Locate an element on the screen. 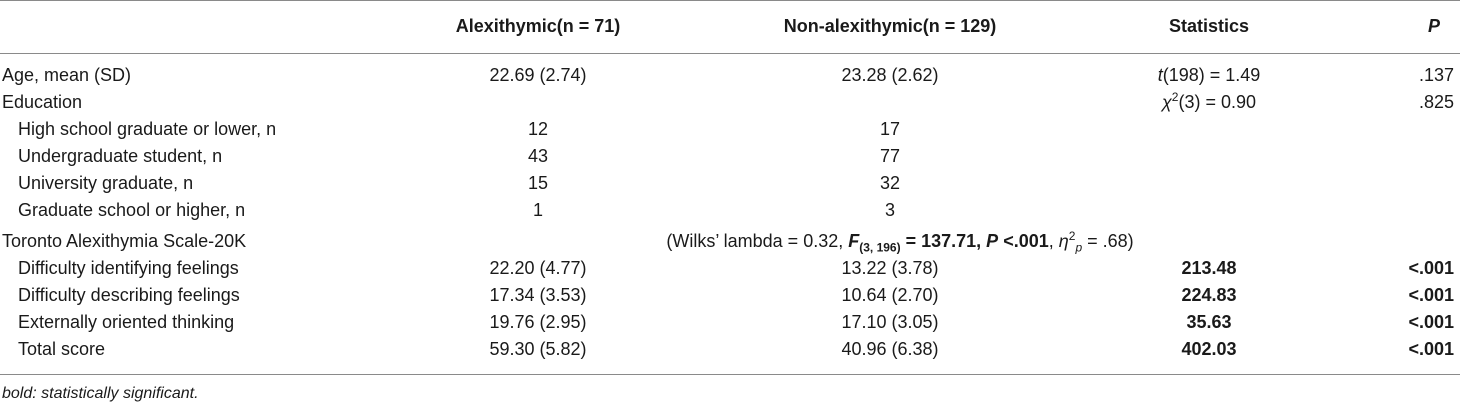  non-alexithymic-value: 17.10 (3.05) is located at coordinates (890, 322).